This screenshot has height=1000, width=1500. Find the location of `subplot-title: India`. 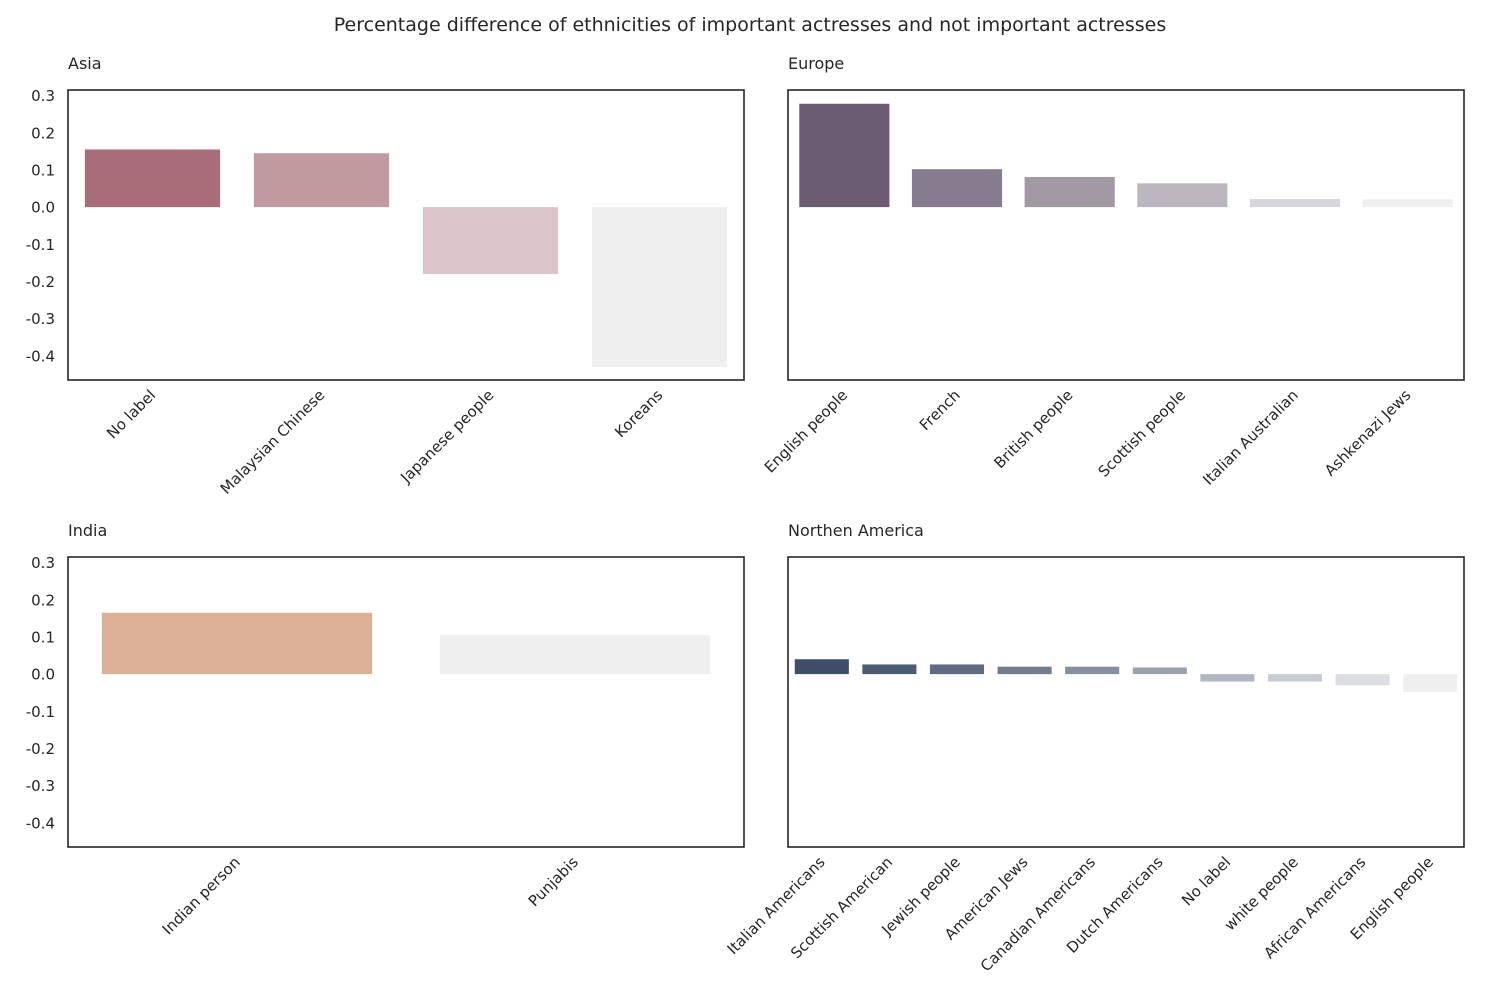

subplot-title: India is located at coordinates (87, 530).